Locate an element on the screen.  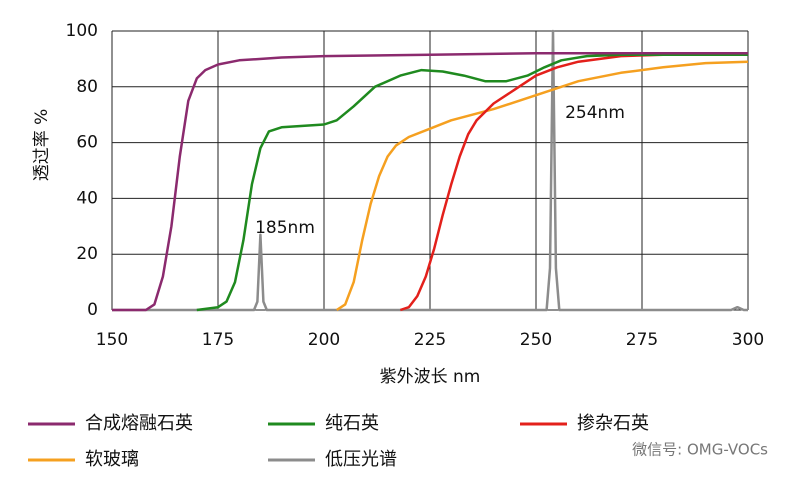
y-tick-label: 40 is located at coordinates (87, 198).